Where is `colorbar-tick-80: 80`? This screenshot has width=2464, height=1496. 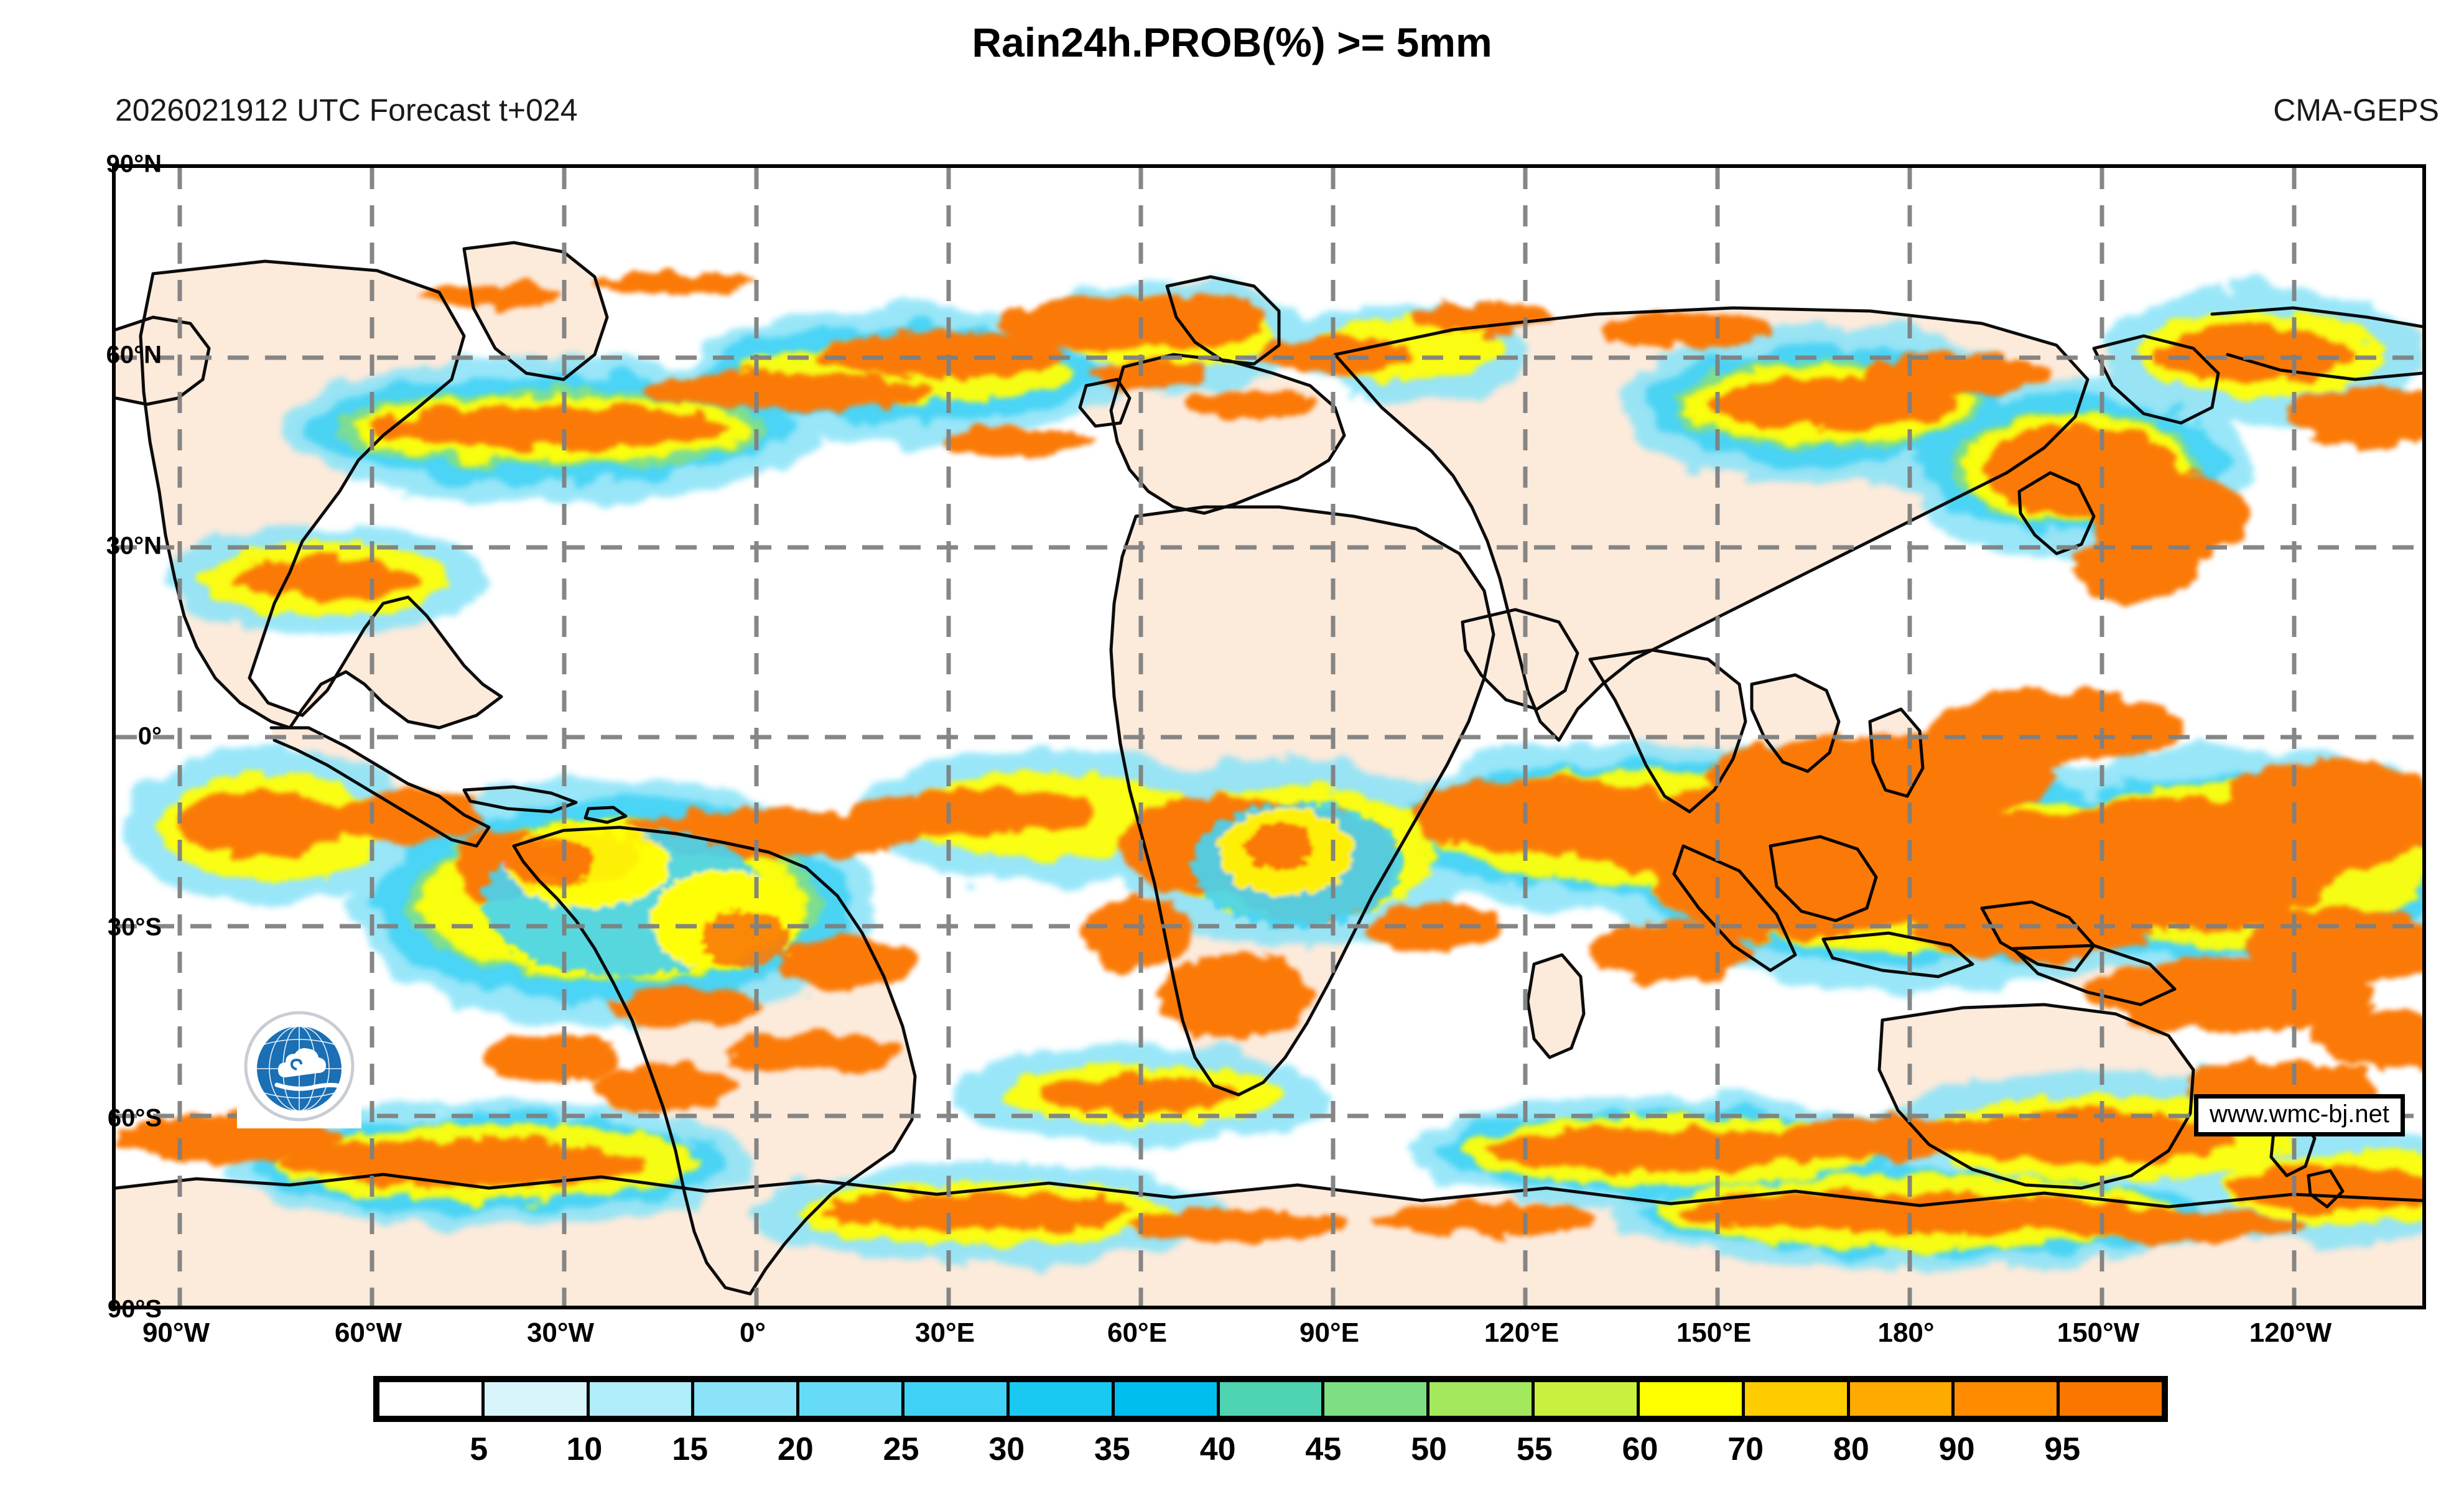
colorbar-tick-80: 80 is located at coordinates (1851, 1449).